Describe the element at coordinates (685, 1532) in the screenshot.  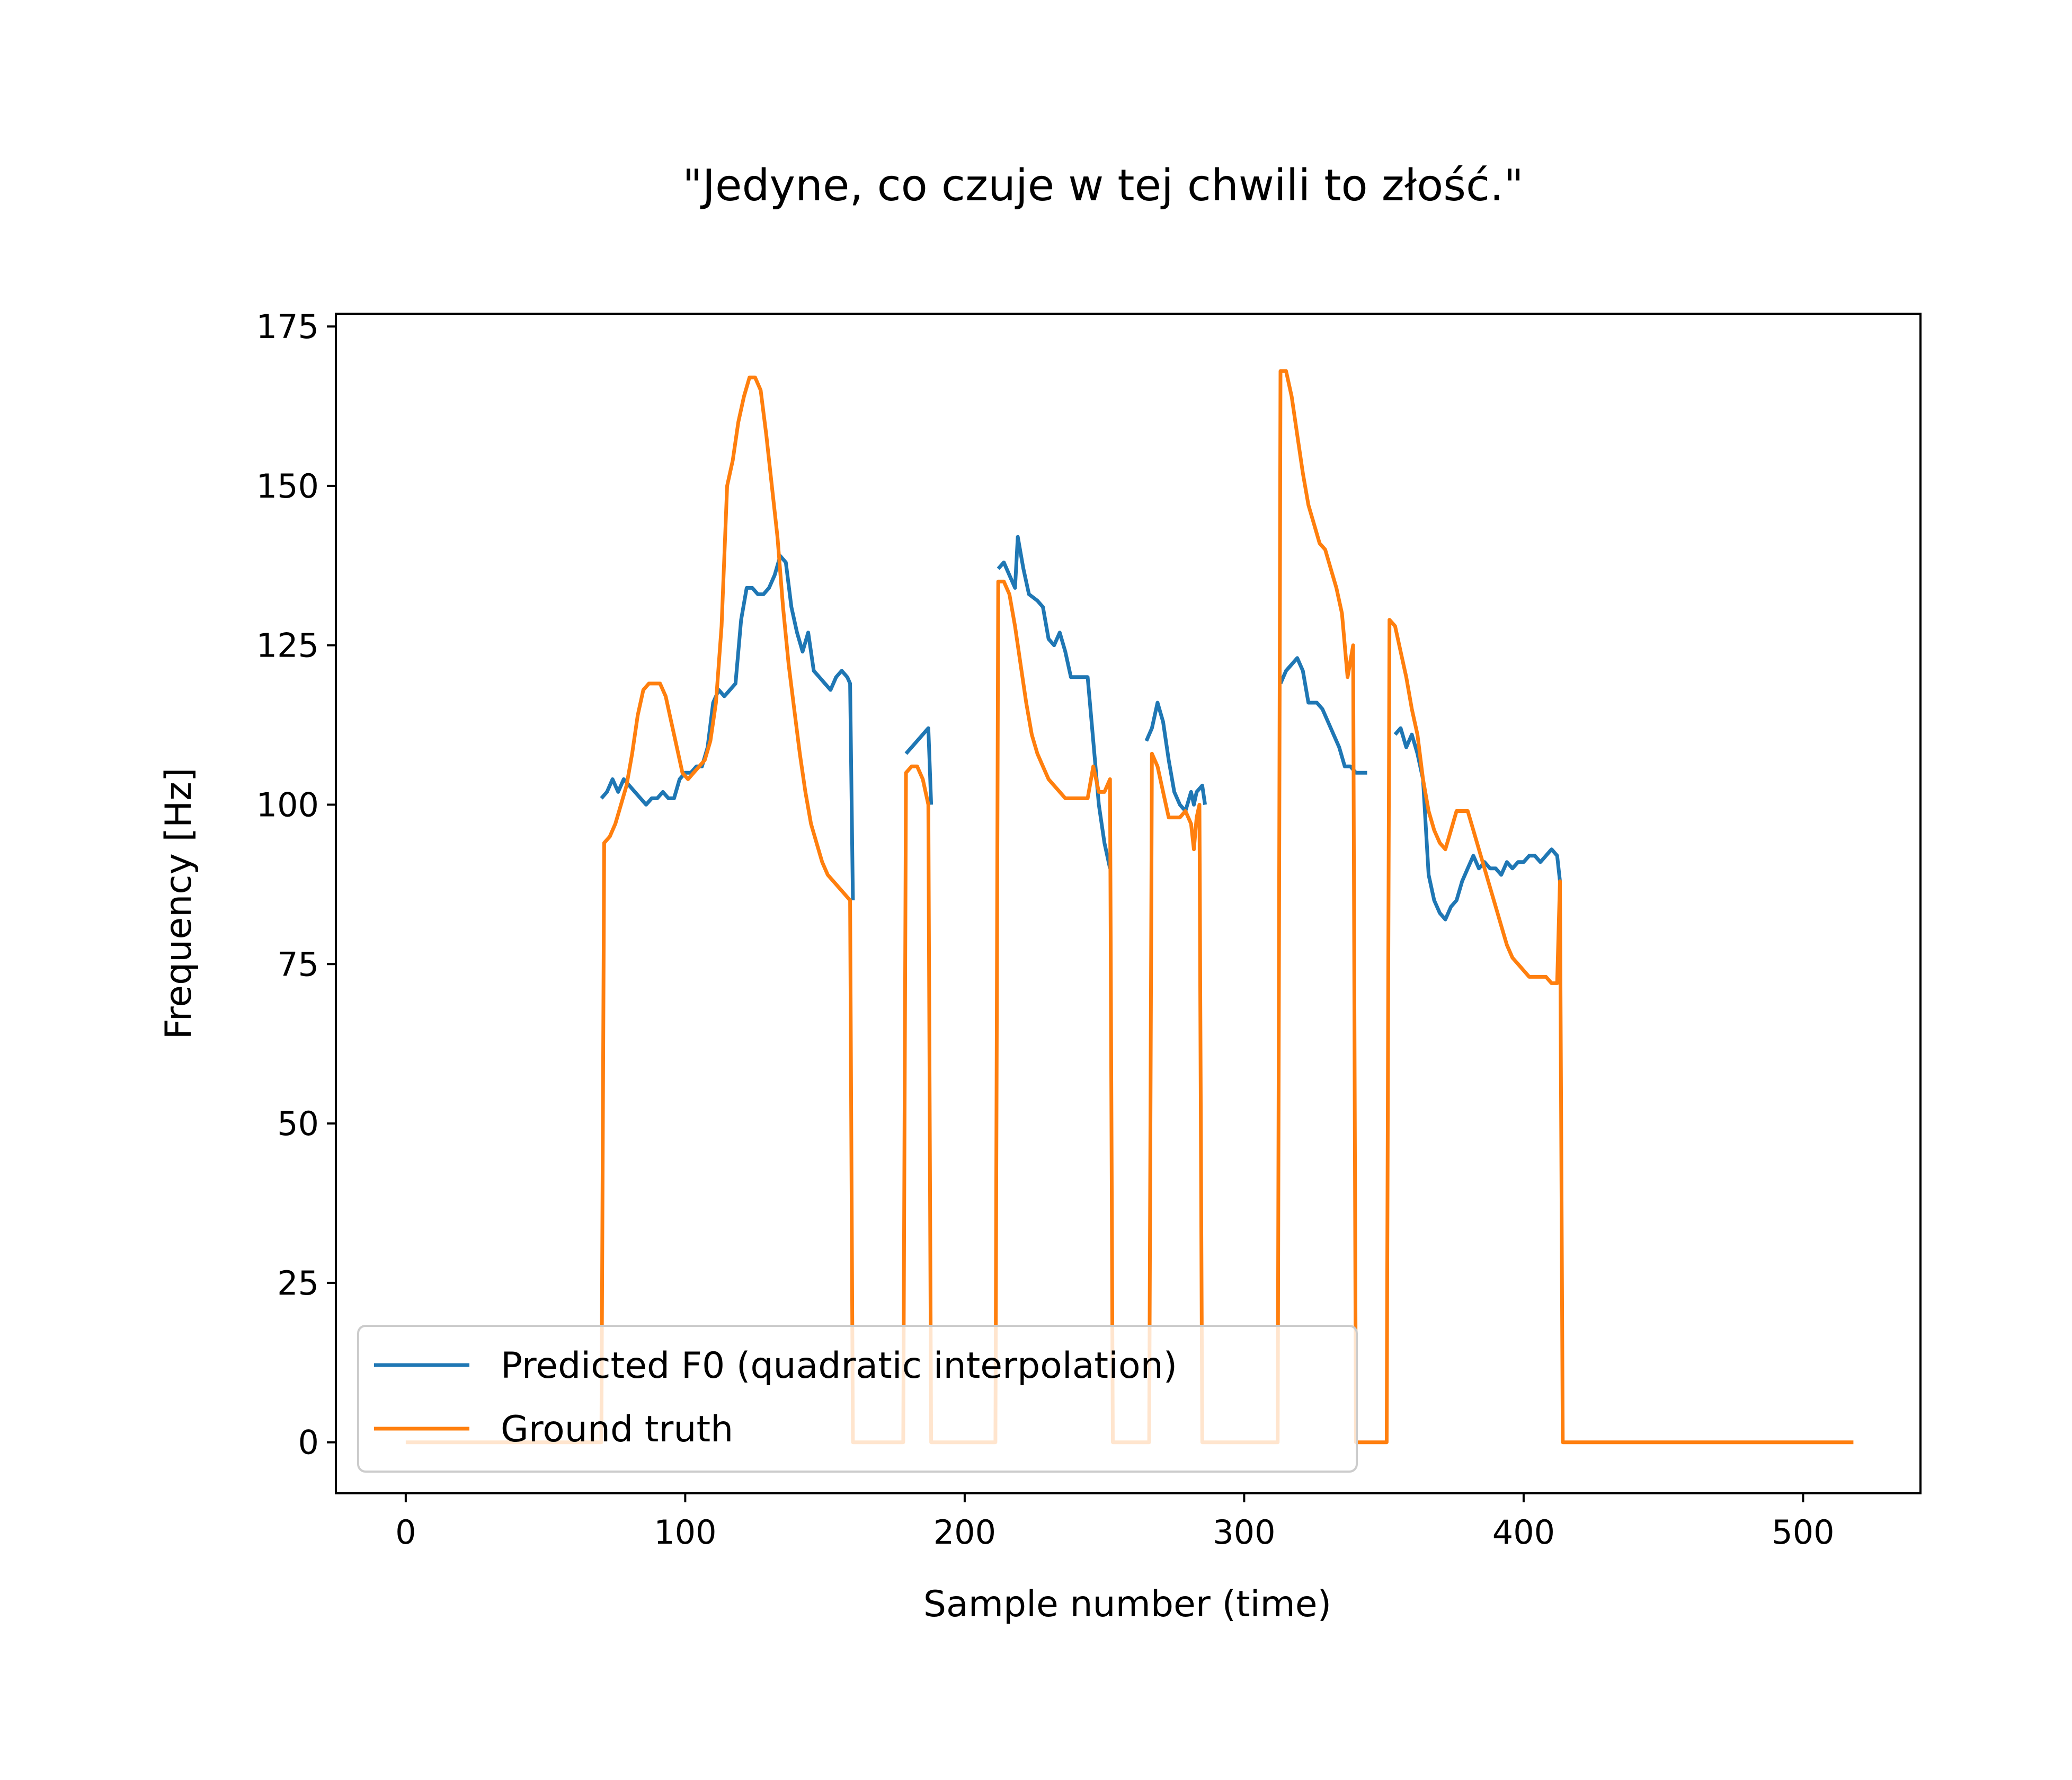
I see `x-tick-label-100: 100` at that location.